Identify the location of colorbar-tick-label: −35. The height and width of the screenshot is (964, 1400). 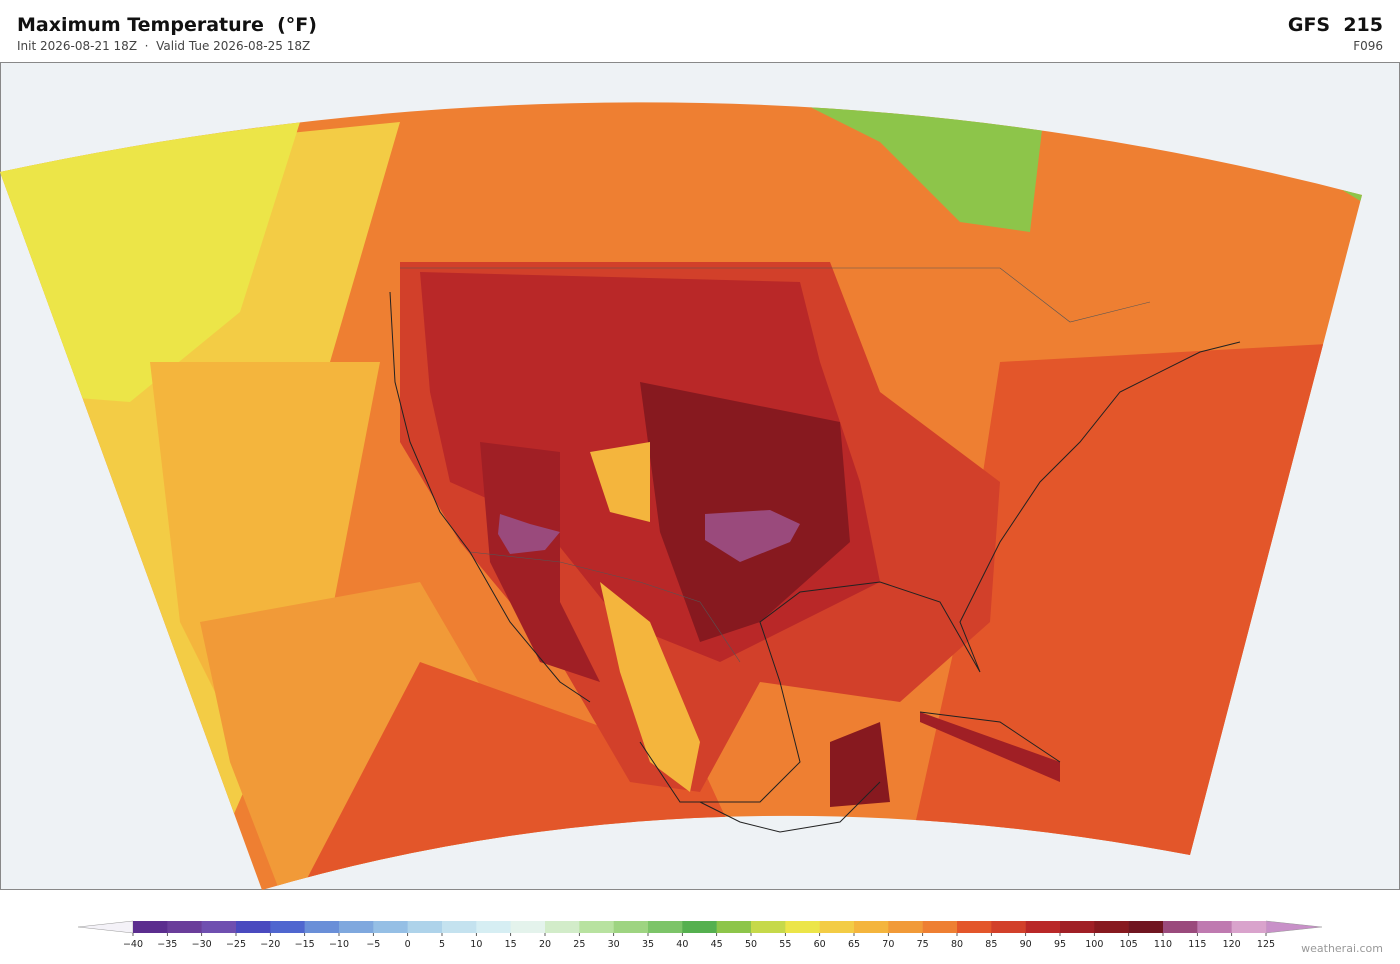
(167, 944).